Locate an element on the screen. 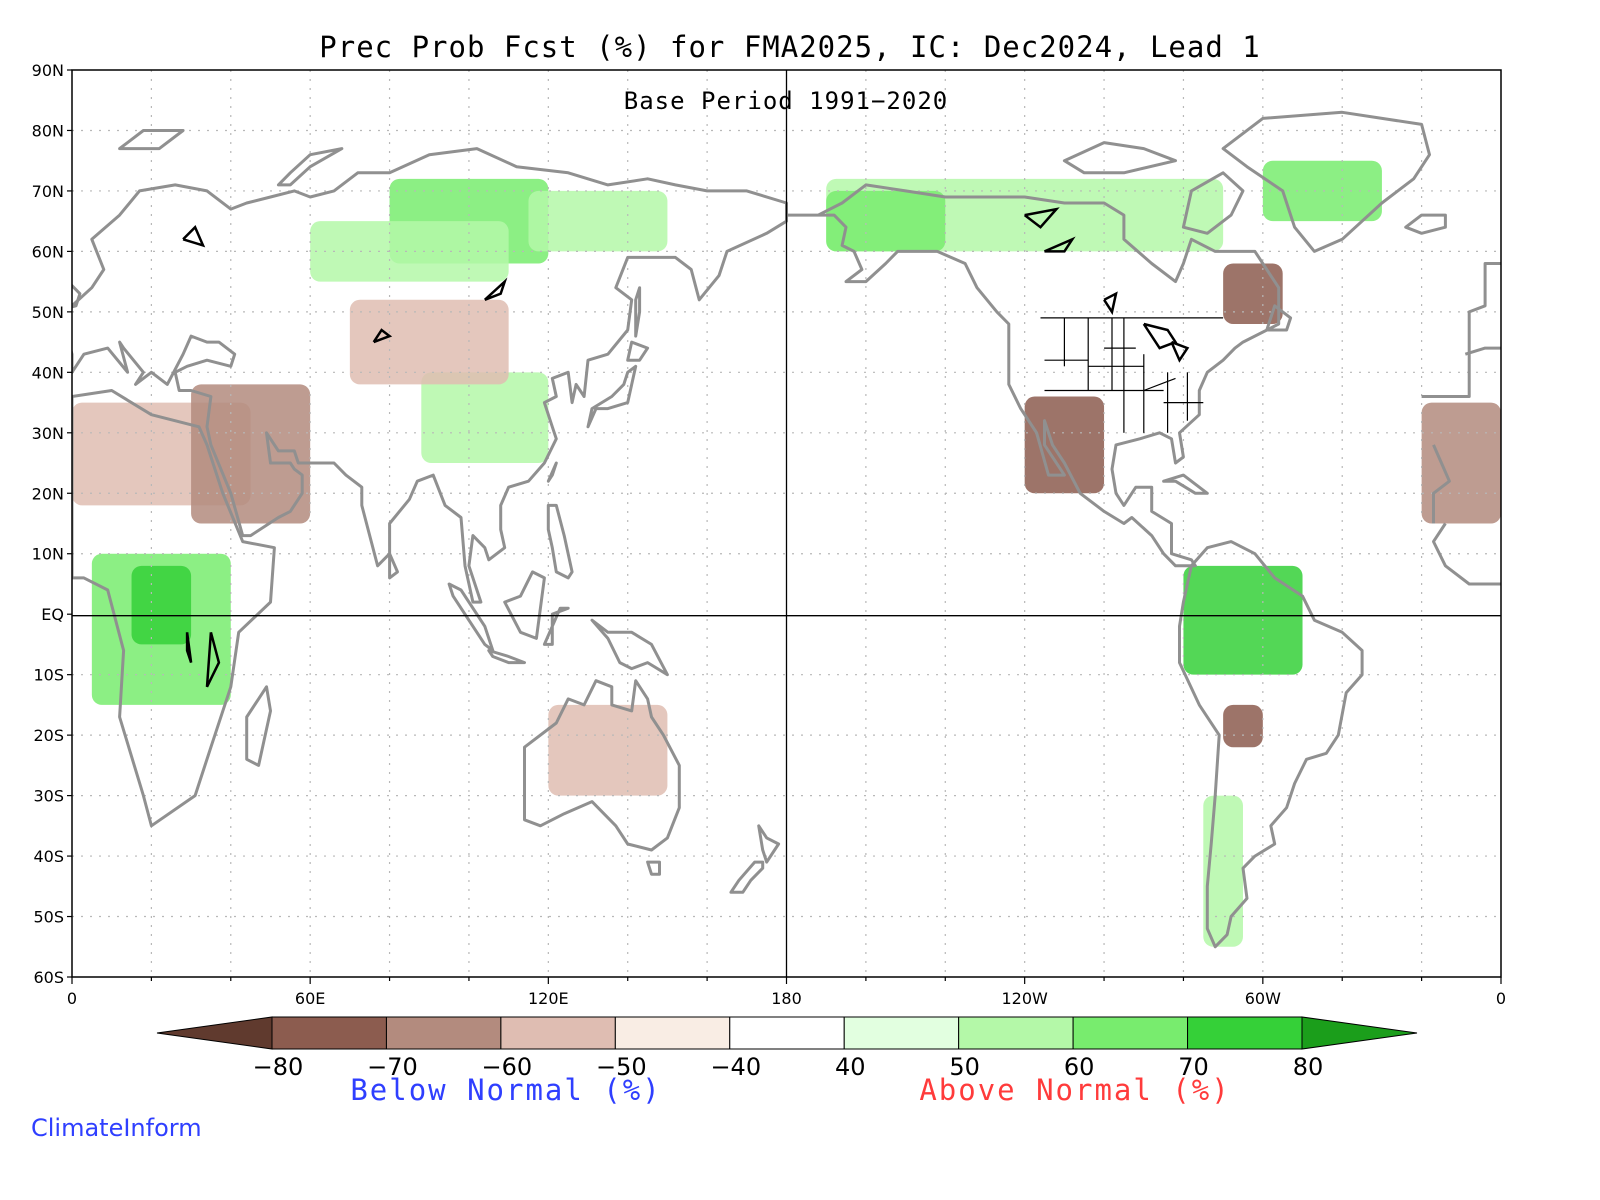  lat-label: 40S is located at coordinates (48, 856).